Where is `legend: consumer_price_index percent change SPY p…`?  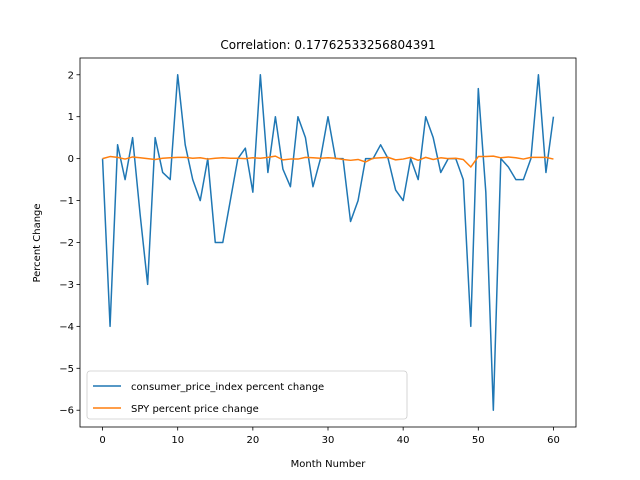 legend: consumer_price_index percent change SPY p… is located at coordinates (247, 395).